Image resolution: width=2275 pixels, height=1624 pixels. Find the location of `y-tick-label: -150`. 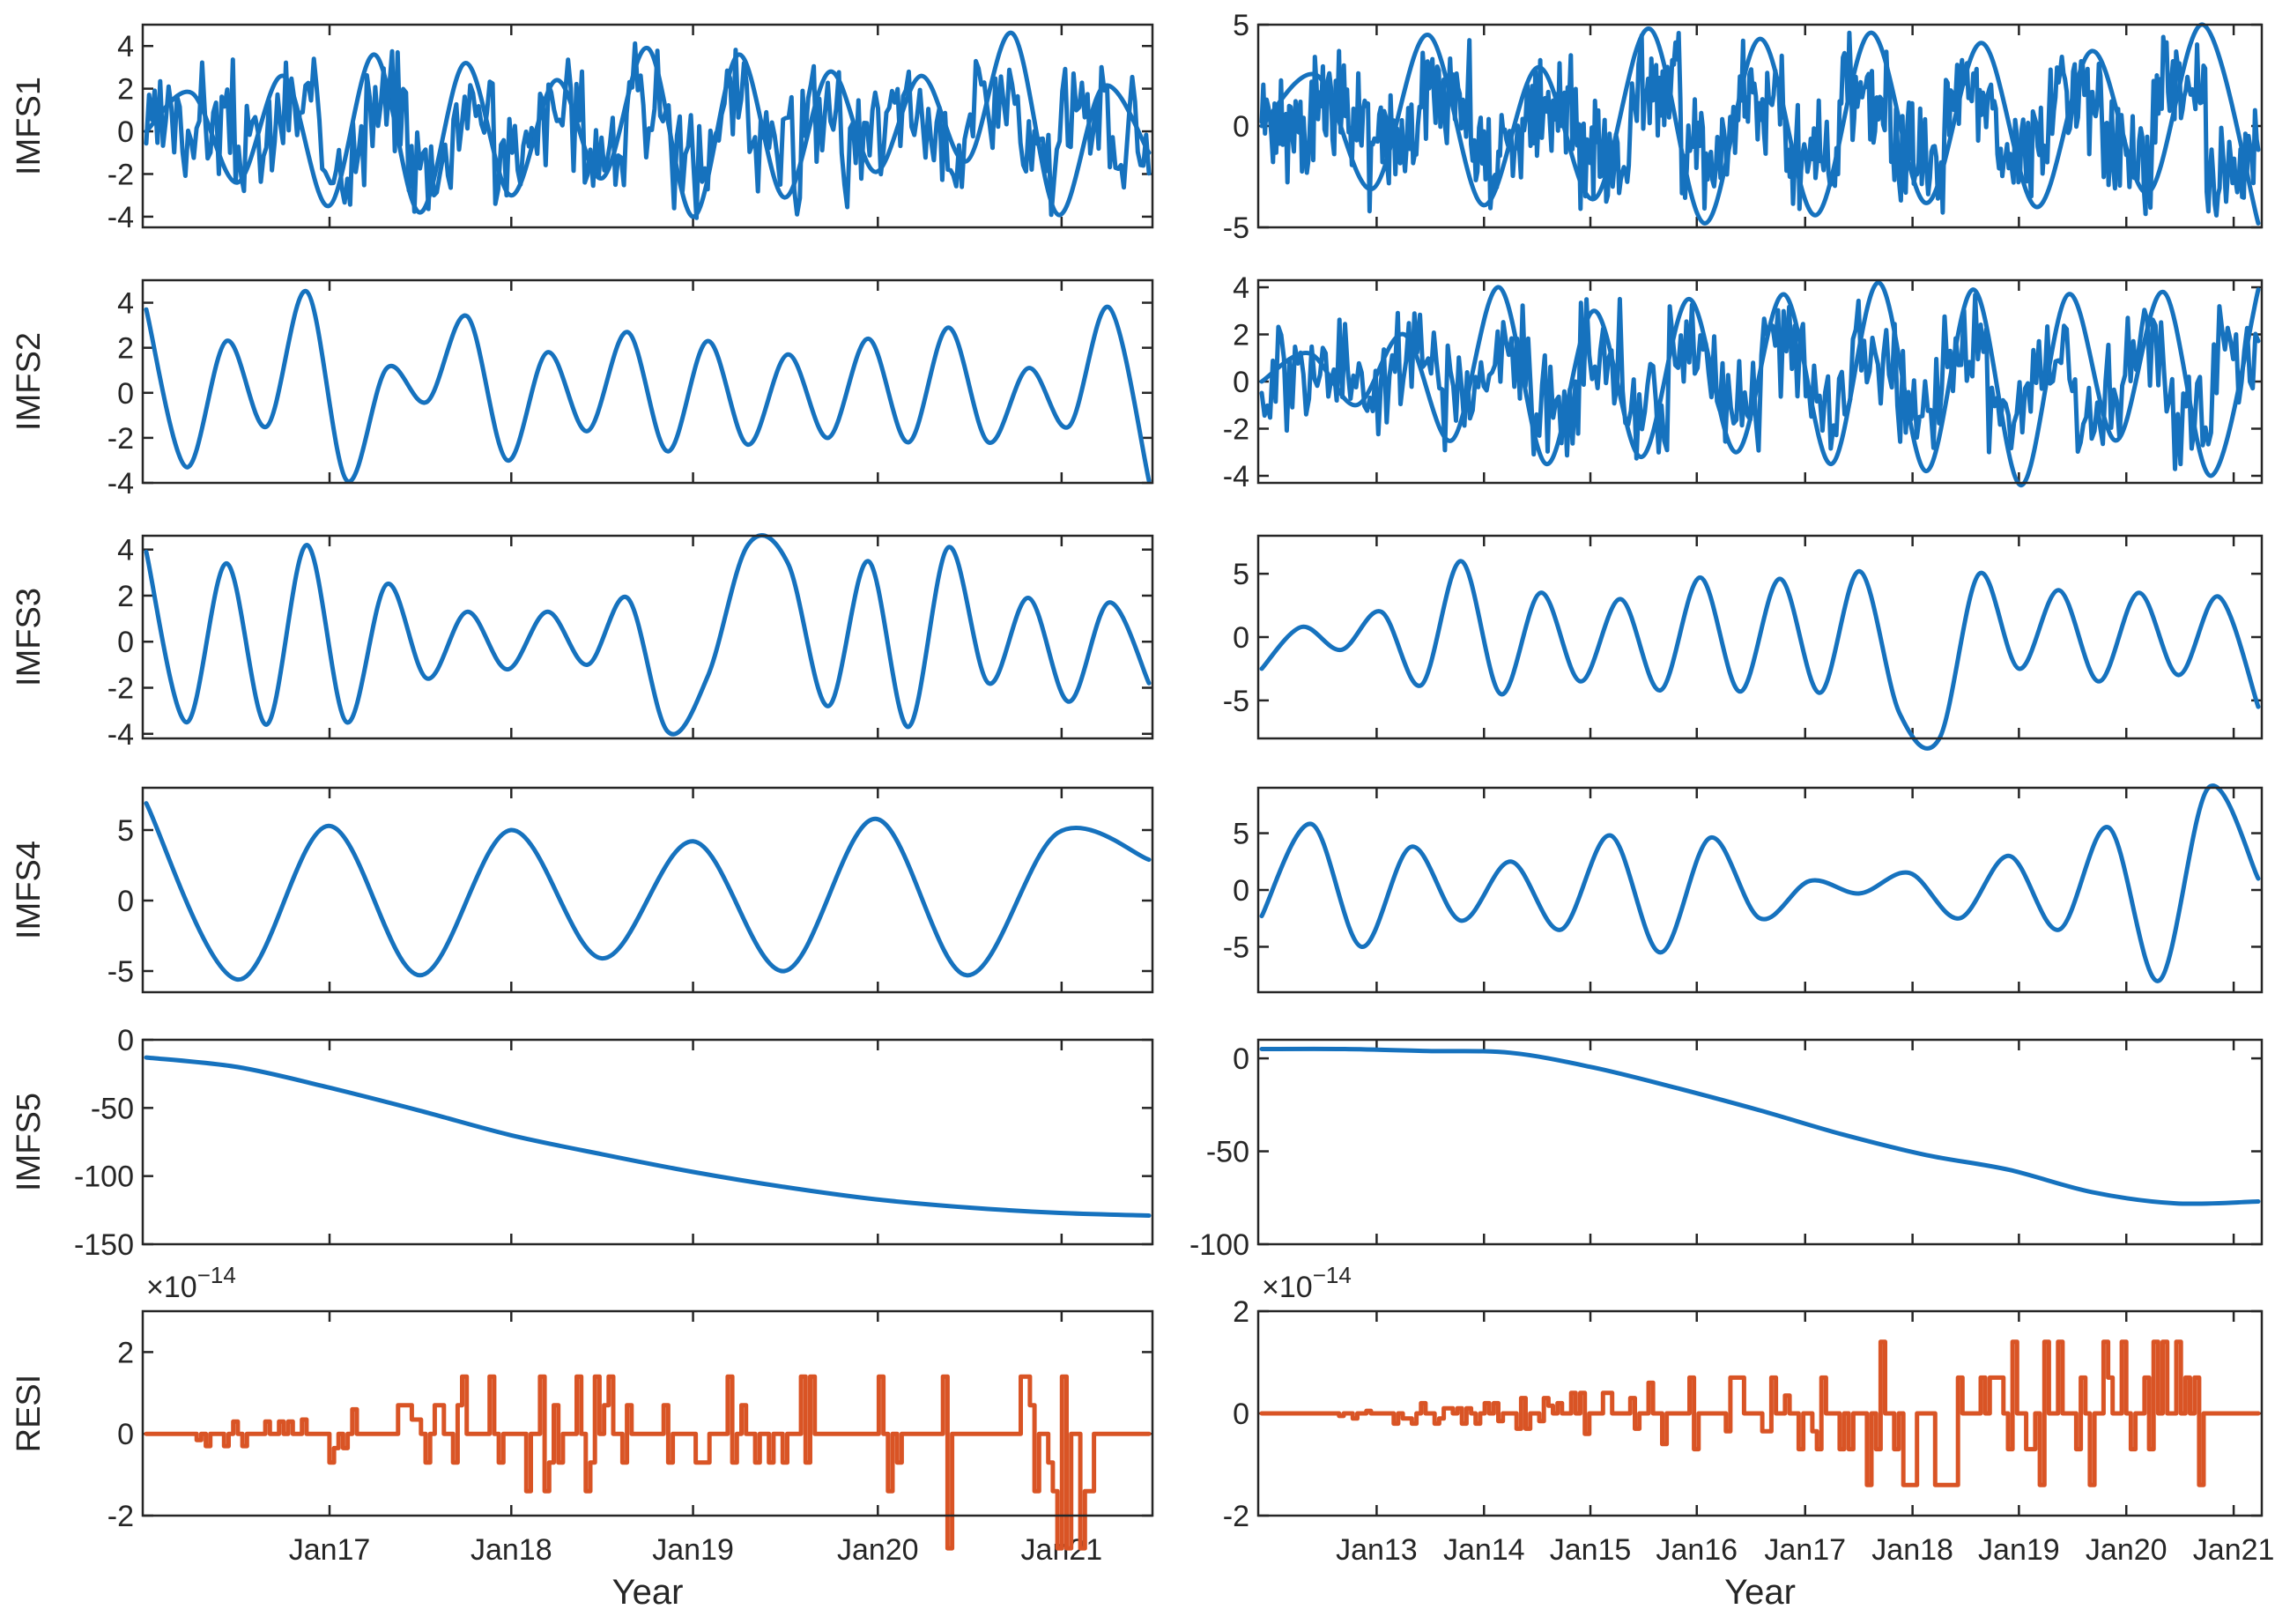

y-tick-label: -150 is located at coordinates (104, 1245).